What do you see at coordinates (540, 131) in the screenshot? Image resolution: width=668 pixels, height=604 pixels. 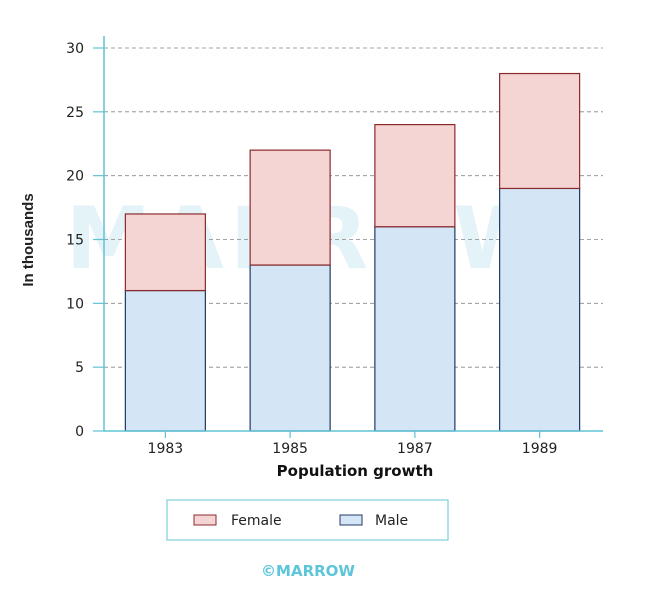 I see `bar-female-1989` at bounding box center [540, 131].